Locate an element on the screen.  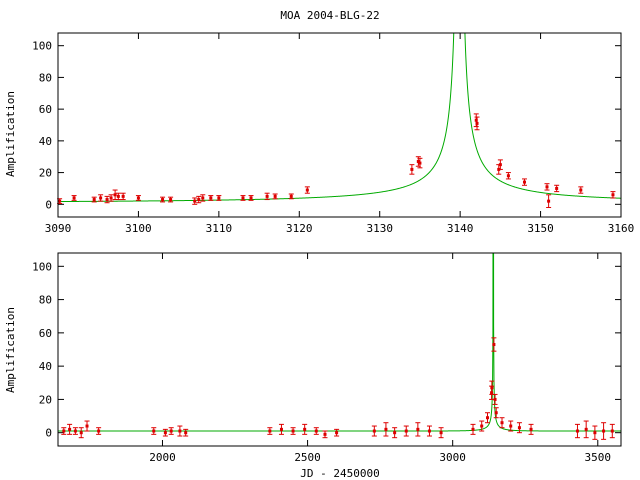
top-xtick-label: 3090 is located at coordinates (58, 228).